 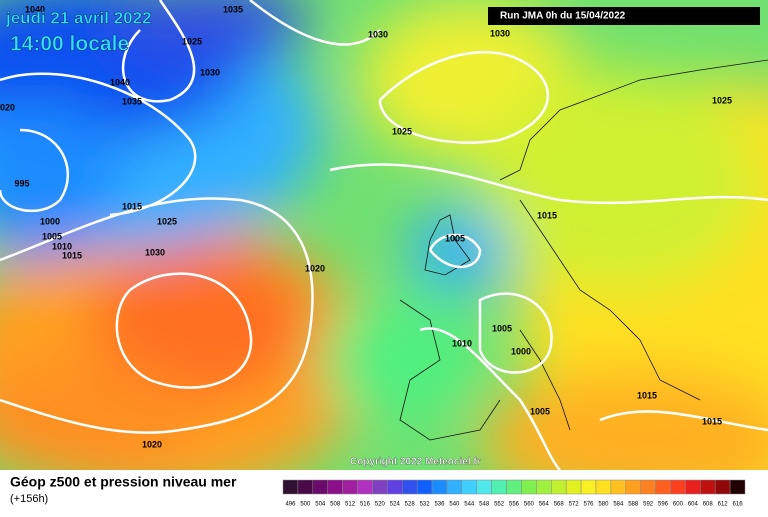 What do you see at coordinates (559, 505) in the screenshot?
I see `scale-label: 568` at bounding box center [559, 505].